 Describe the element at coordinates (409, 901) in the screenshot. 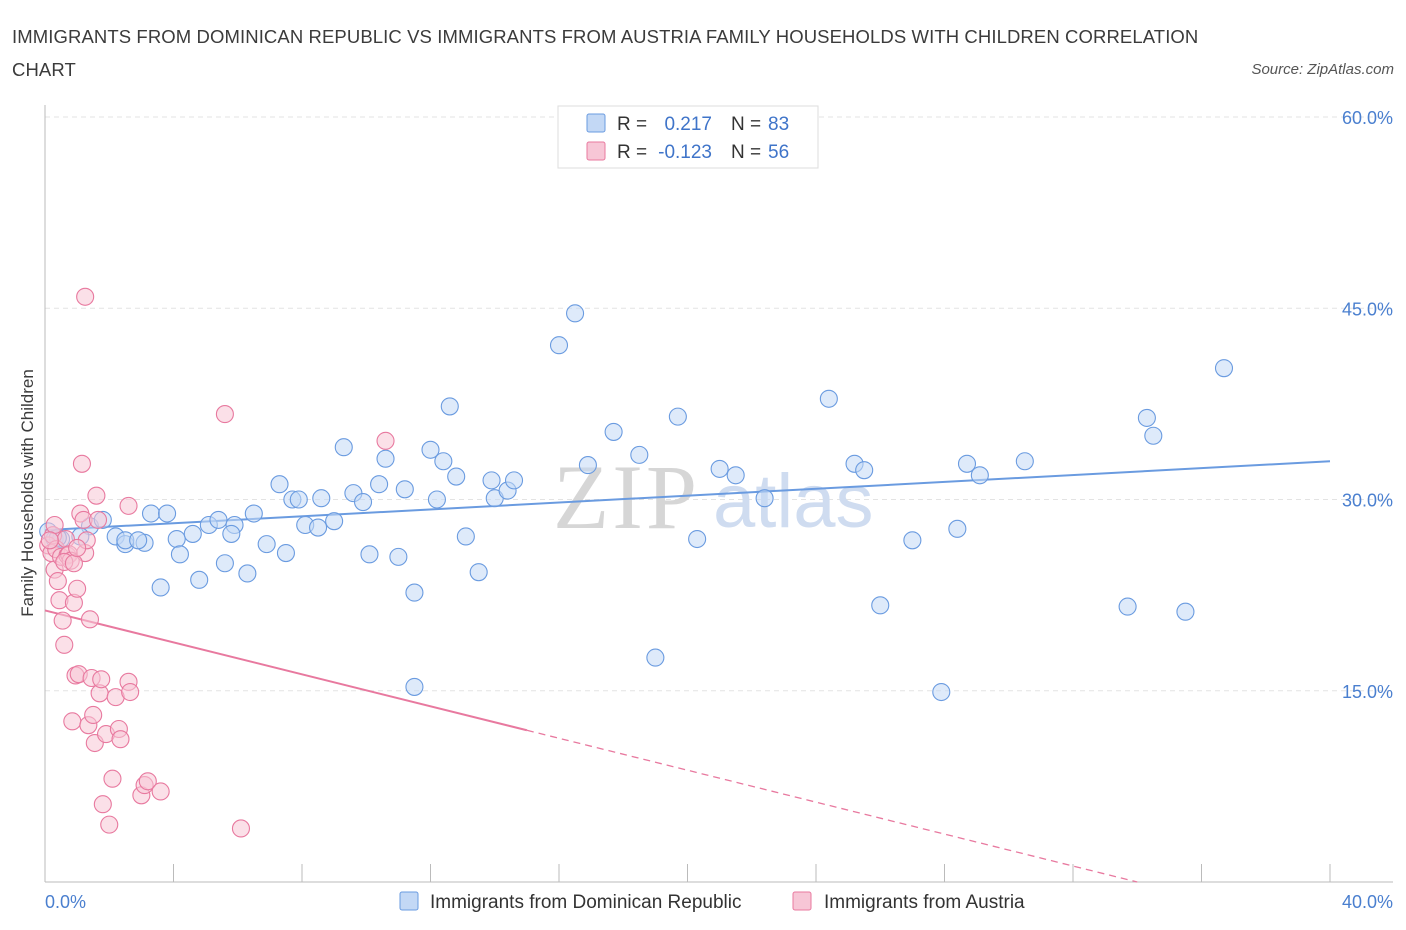

I see `legend-swatch-blue` at that location.